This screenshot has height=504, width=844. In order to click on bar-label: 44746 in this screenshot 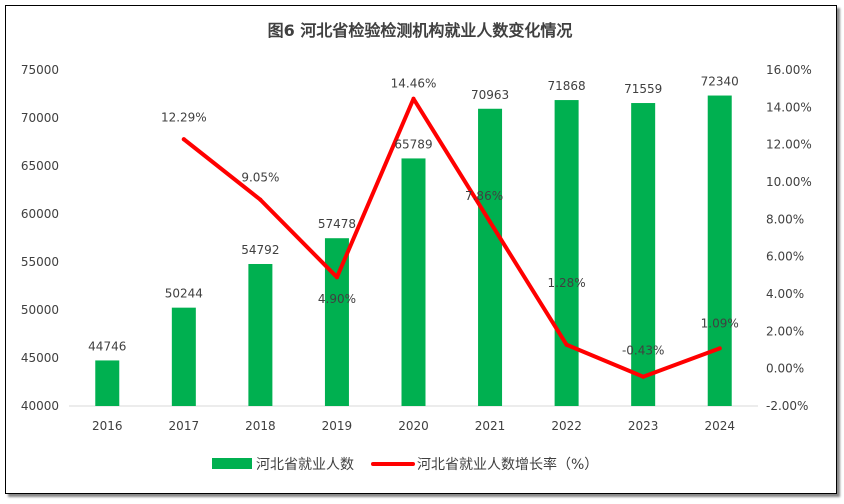, I will do `click(107, 346)`.